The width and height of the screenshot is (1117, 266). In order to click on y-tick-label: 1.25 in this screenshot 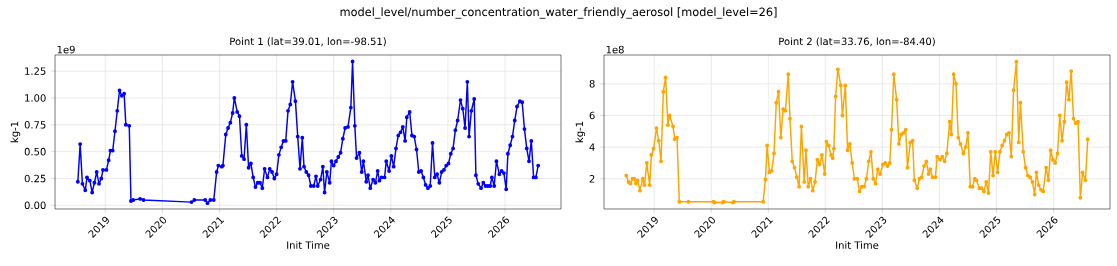, I will do `click(35, 71)`.